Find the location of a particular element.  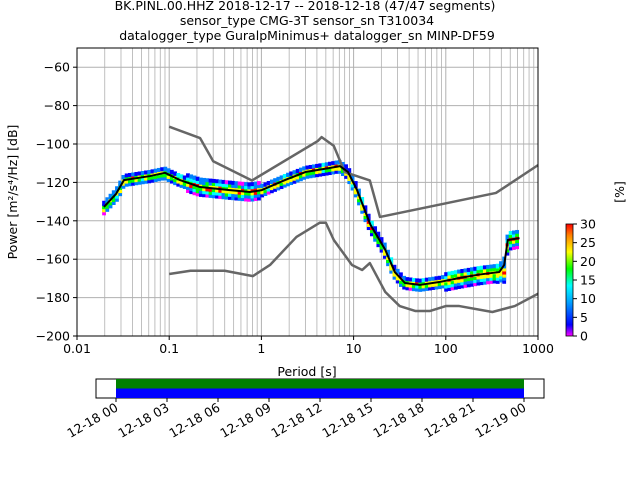

x-tick-label: 0.1 is located at coordinates (169, 348).